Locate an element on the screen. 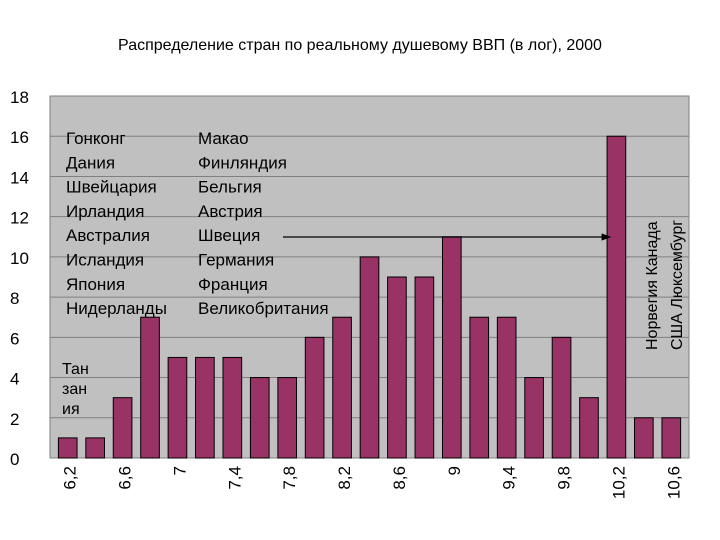 This screenshot has height=540, width=720. annotation-right-country: Швеция is located at coordinates (229, 235).